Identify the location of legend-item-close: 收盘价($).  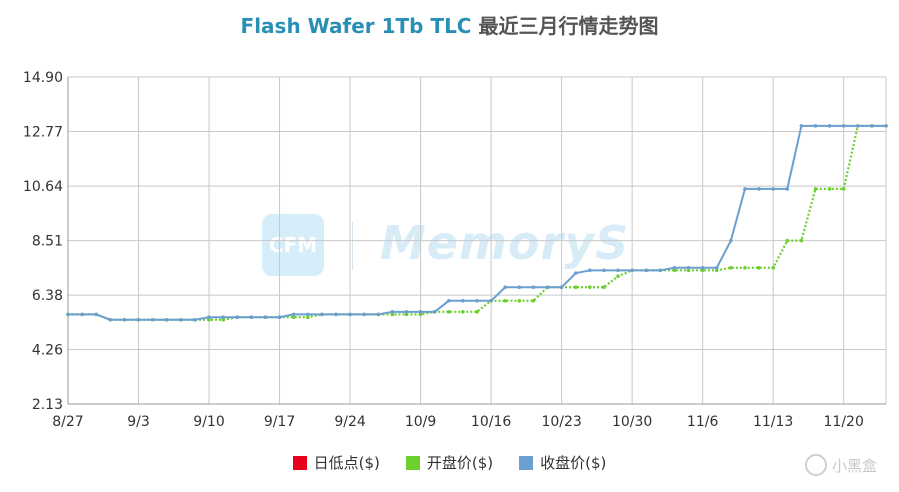
(562, 462).